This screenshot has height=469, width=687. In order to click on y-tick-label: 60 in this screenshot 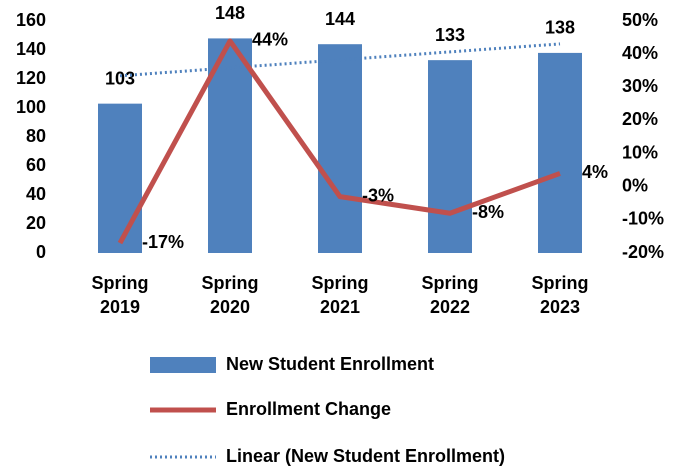, I will do `click(36, 165)`.